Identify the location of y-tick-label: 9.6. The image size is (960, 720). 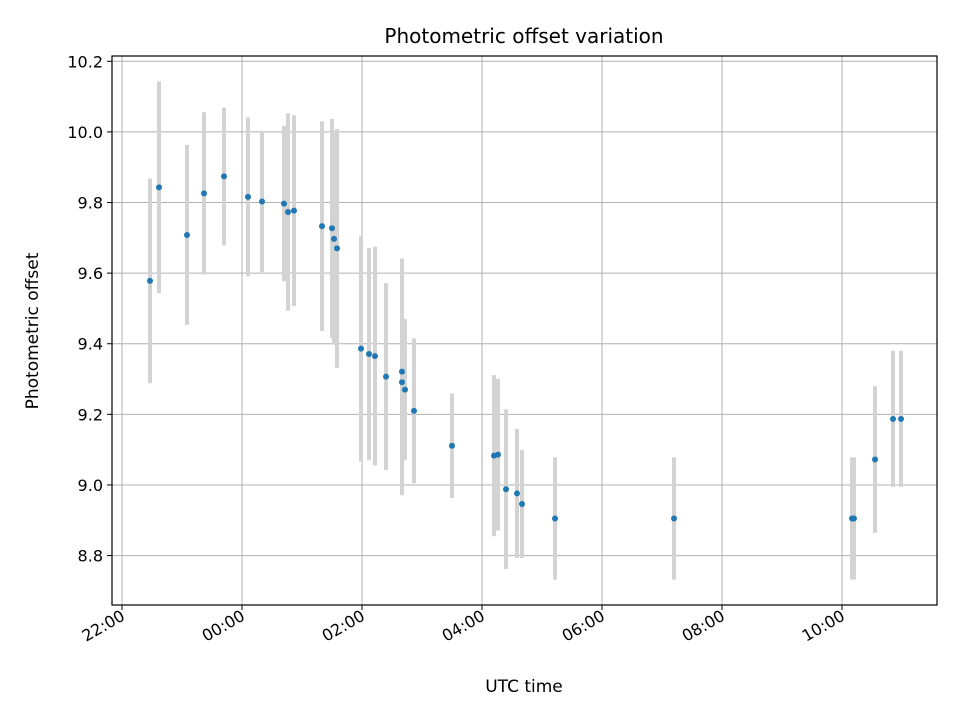
(90, 273).